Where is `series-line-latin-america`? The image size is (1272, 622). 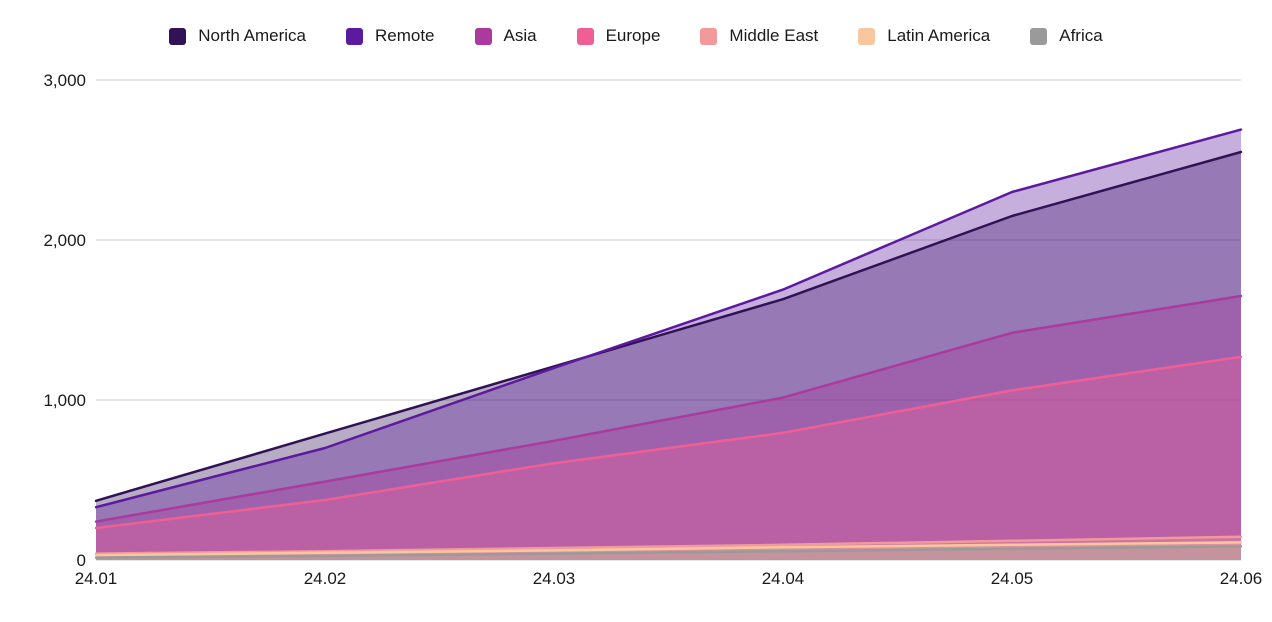 series-line-latin-america is located at coordinates (668, 549).